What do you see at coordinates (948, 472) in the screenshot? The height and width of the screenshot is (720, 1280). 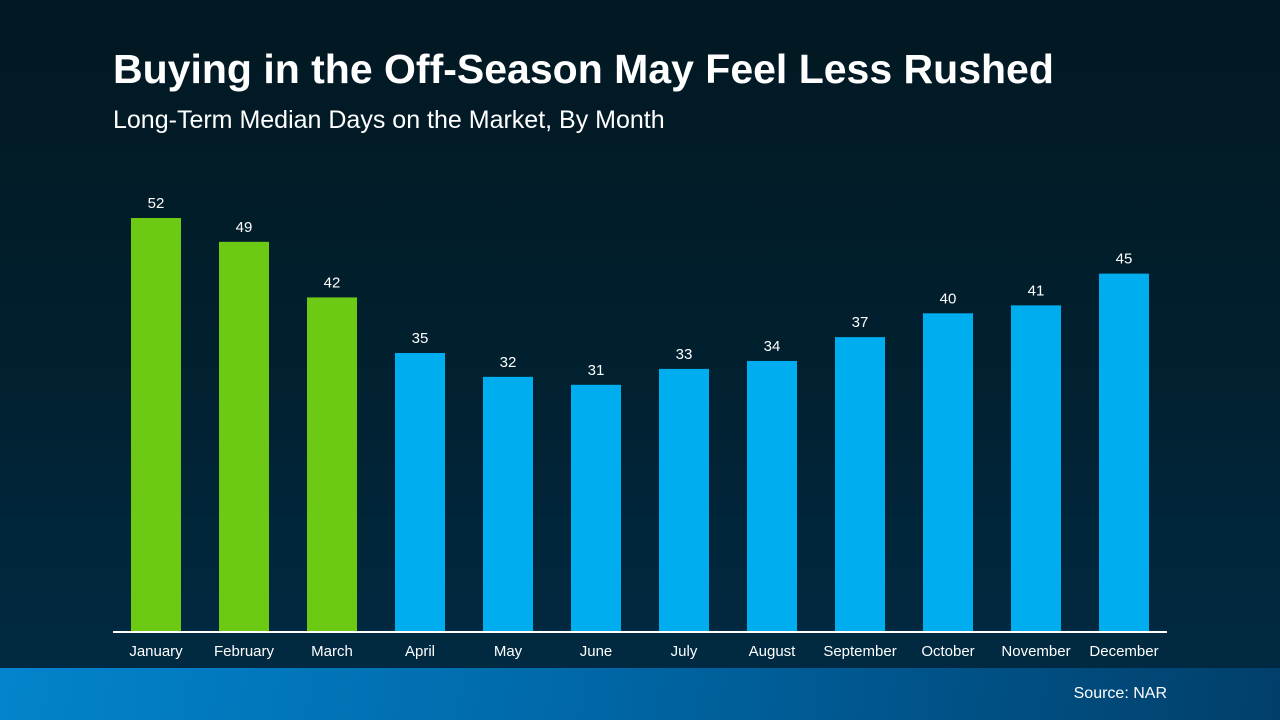 I see `bar-october` at bounding box center [948, 472].